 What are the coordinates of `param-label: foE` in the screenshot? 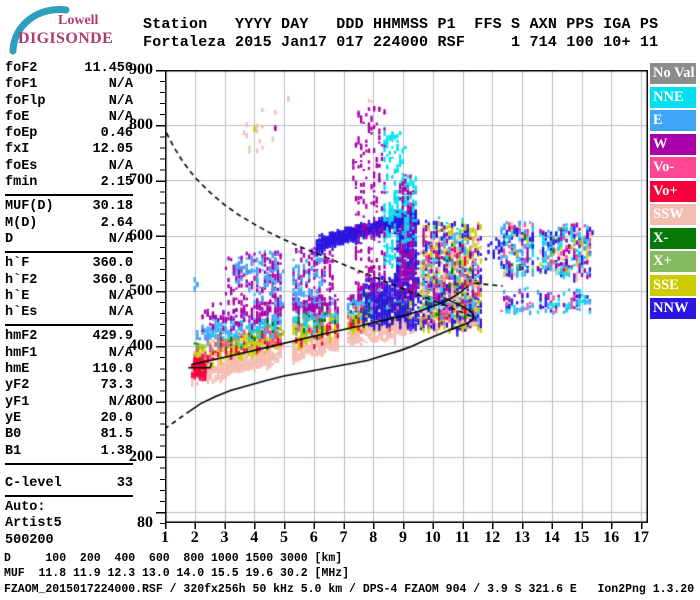 It's located at (17, 117).